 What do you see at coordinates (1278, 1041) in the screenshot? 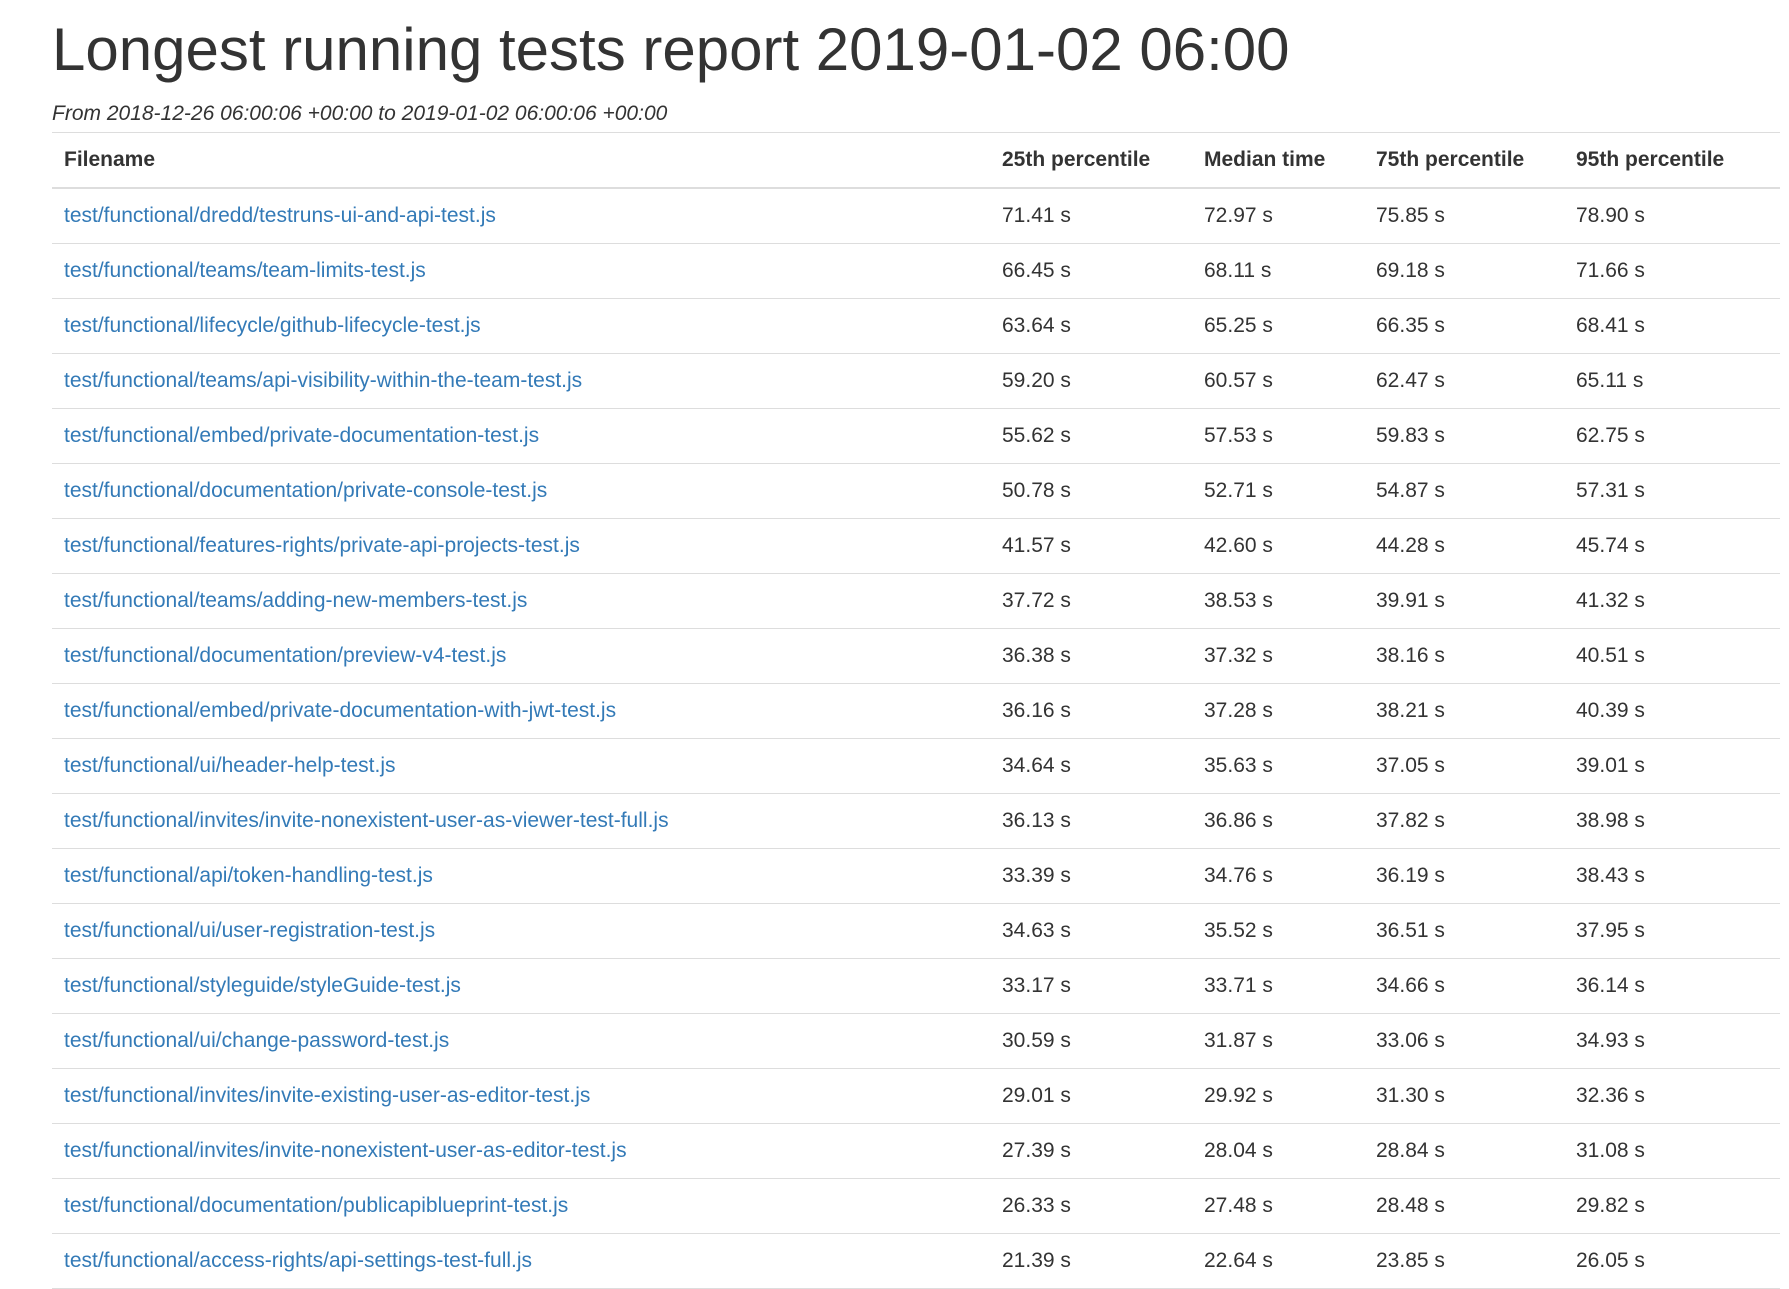
I see `median-time-cell: 31.87 s` at bounding box center [1278, 1041].